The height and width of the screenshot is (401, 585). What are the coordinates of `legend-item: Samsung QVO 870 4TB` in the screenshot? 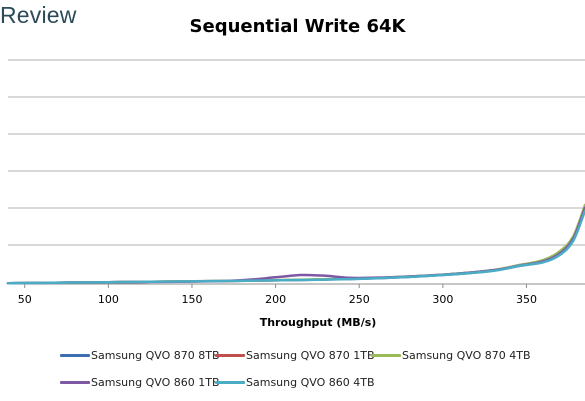 It's located at (451, 355).